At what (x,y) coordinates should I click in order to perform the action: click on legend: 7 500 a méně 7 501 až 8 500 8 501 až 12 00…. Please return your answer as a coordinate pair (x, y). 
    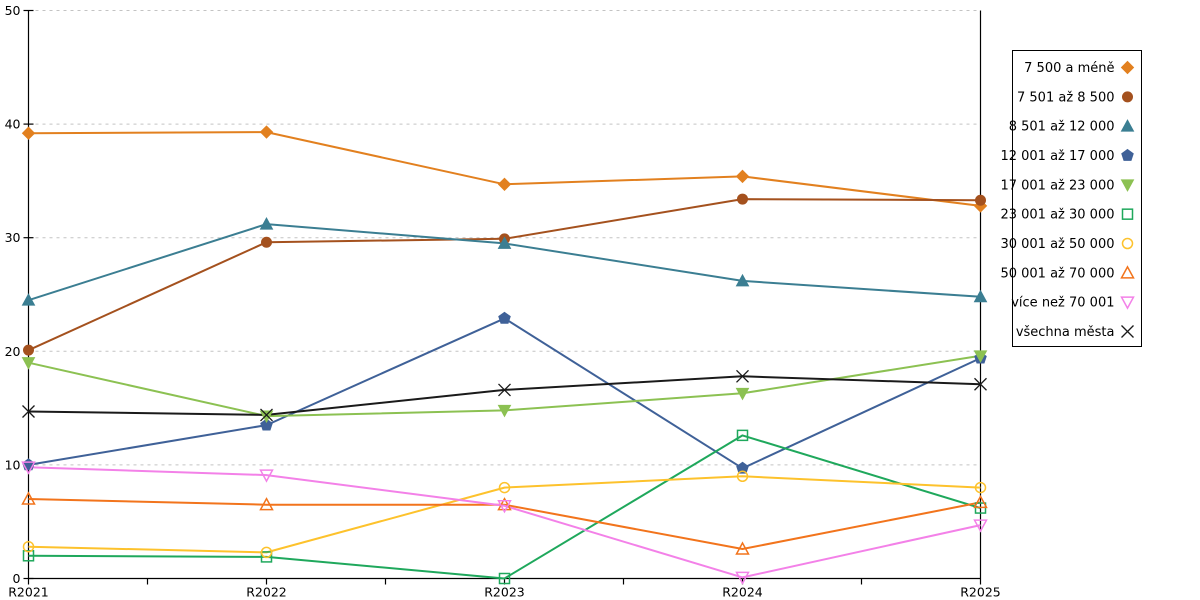
    Looking at the image, I should click on (1071, 198).